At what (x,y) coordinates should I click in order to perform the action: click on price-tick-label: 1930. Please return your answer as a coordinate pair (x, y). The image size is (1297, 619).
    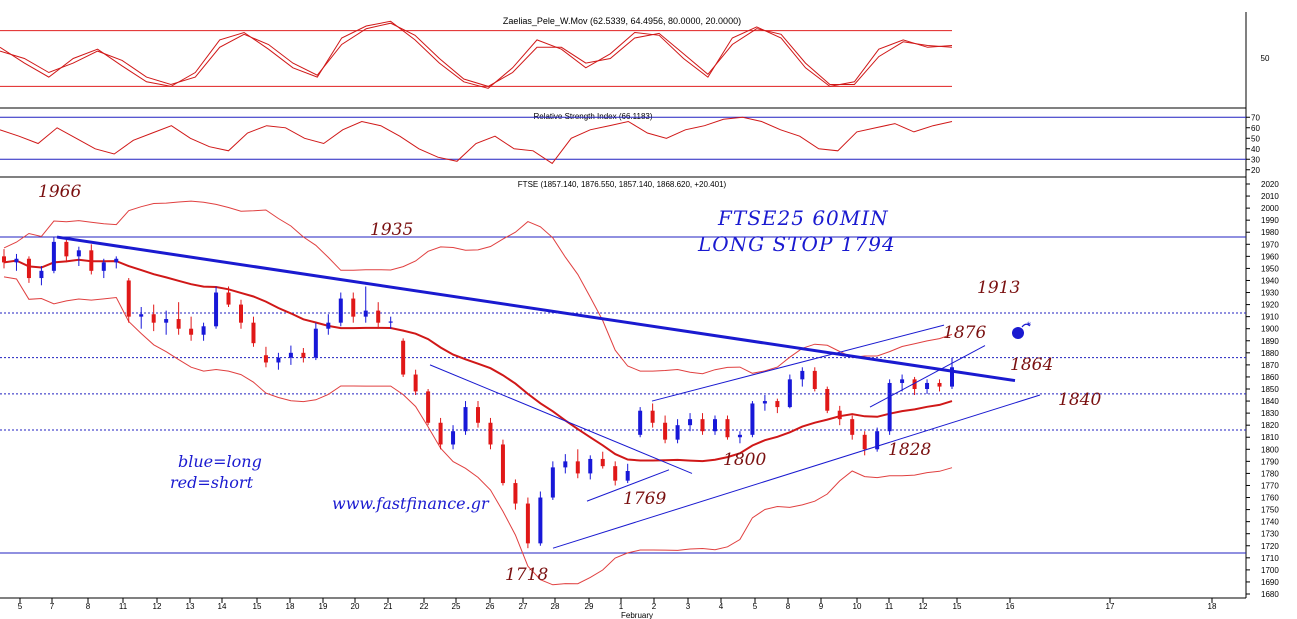
    Looking at the image, I should click on (1270, 293).